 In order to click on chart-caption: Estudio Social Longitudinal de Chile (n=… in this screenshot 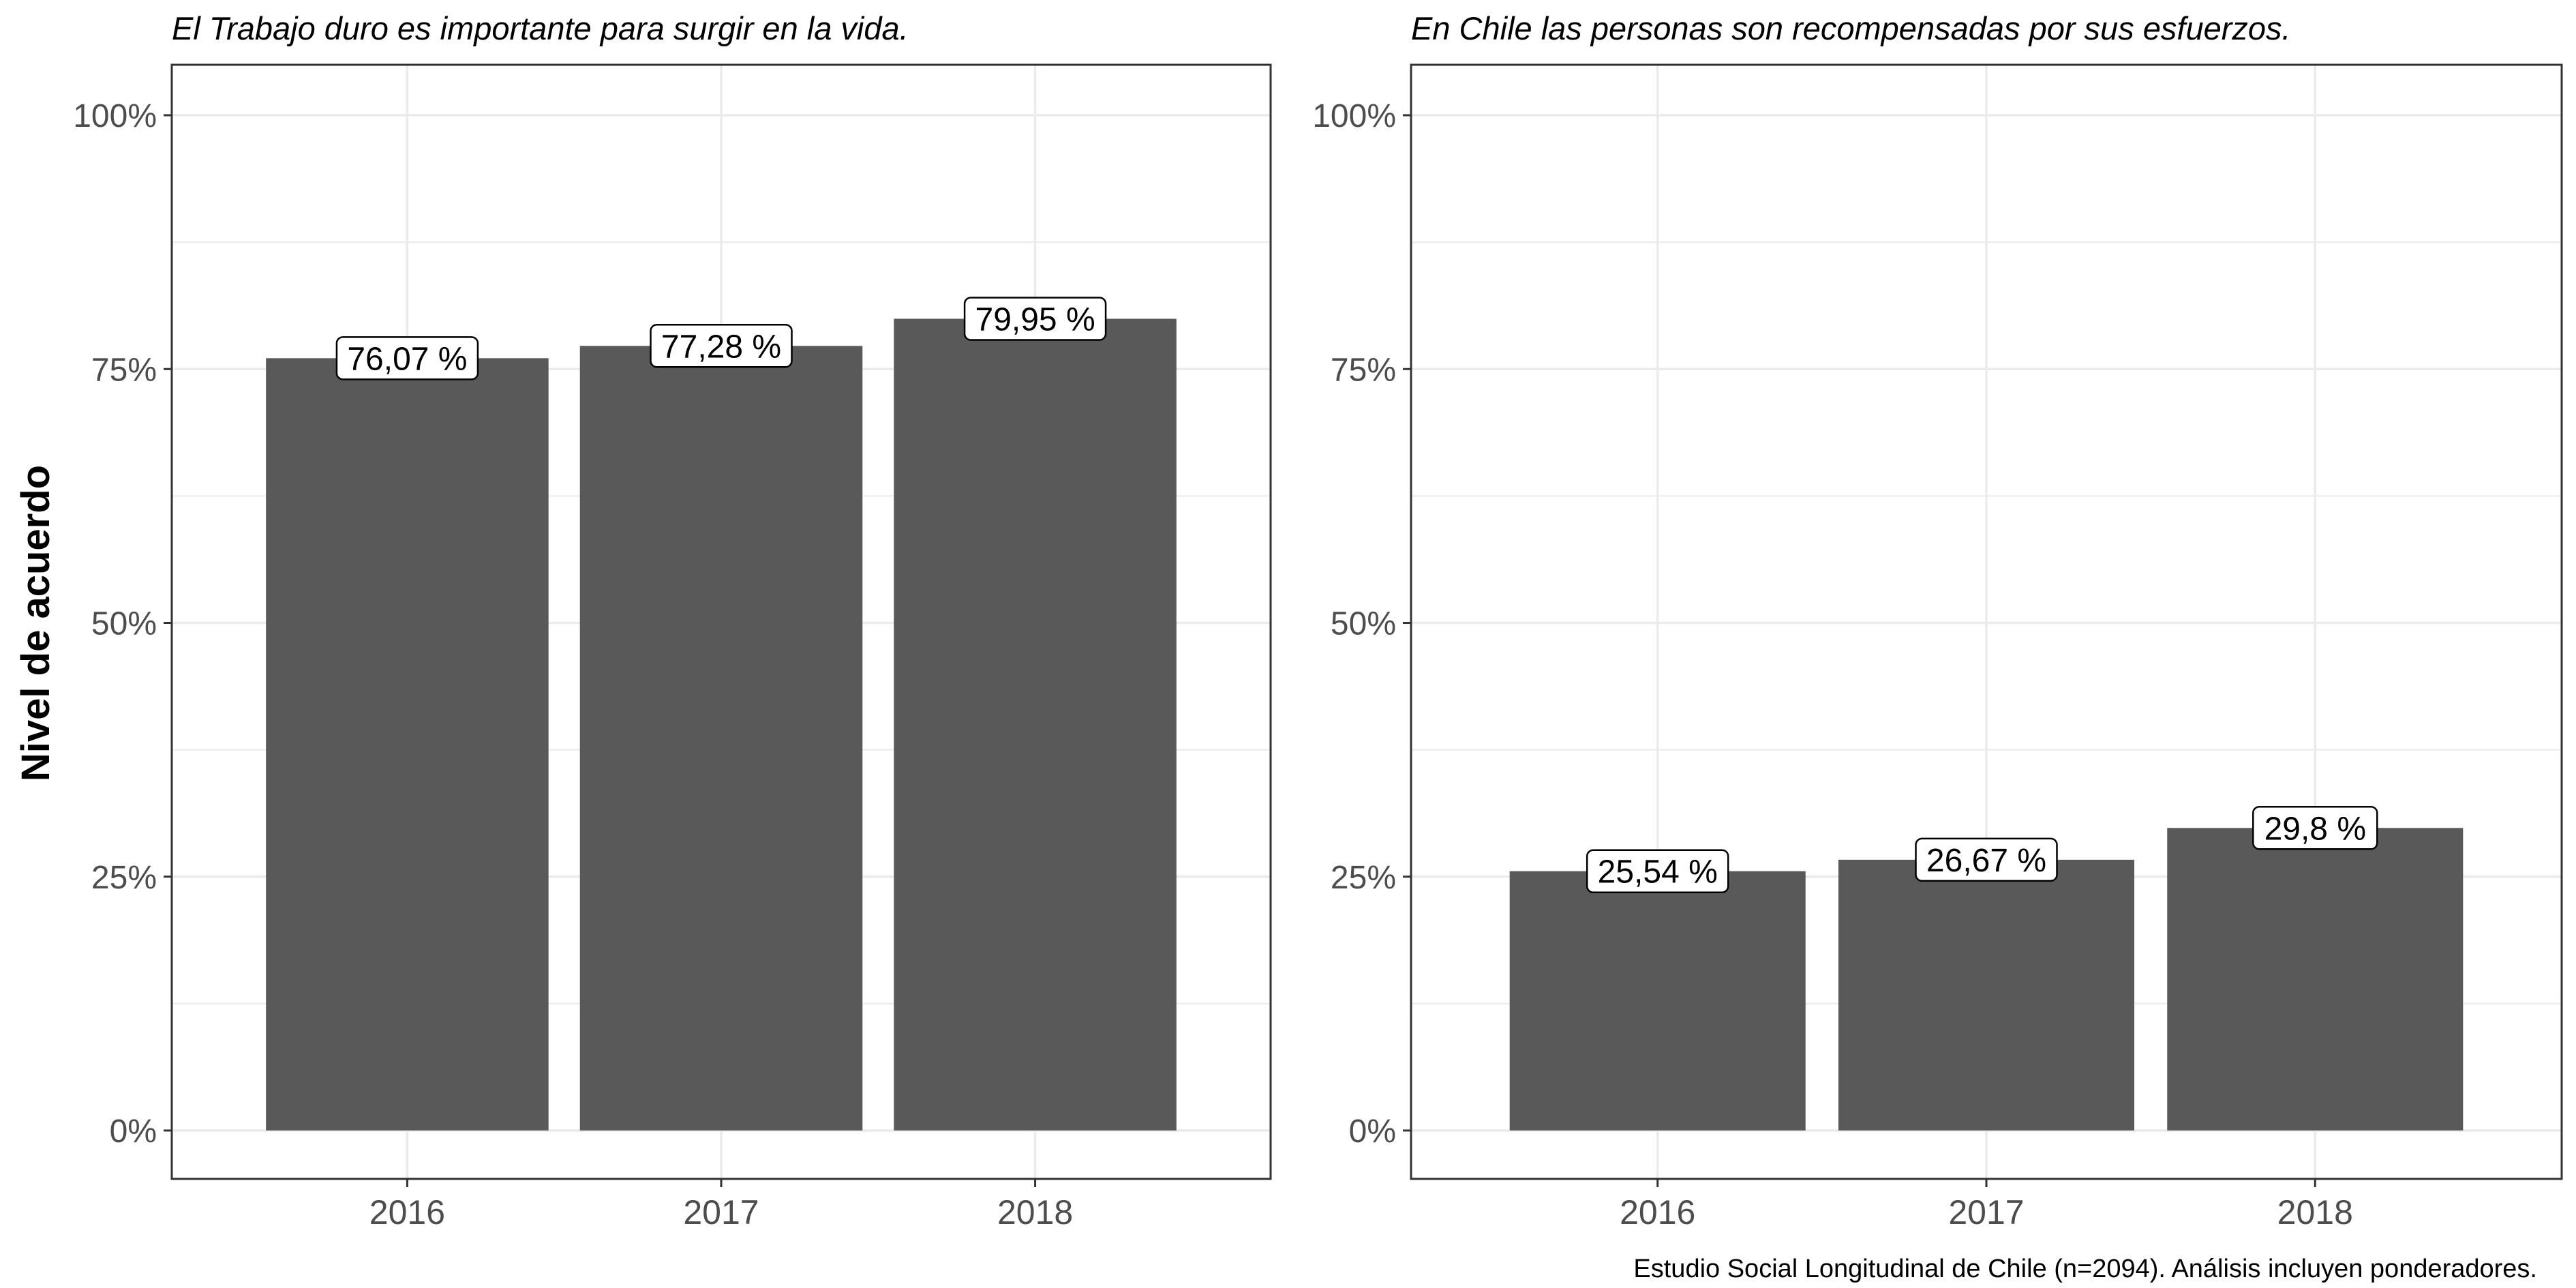, I will do `click(2085, 1269)`.